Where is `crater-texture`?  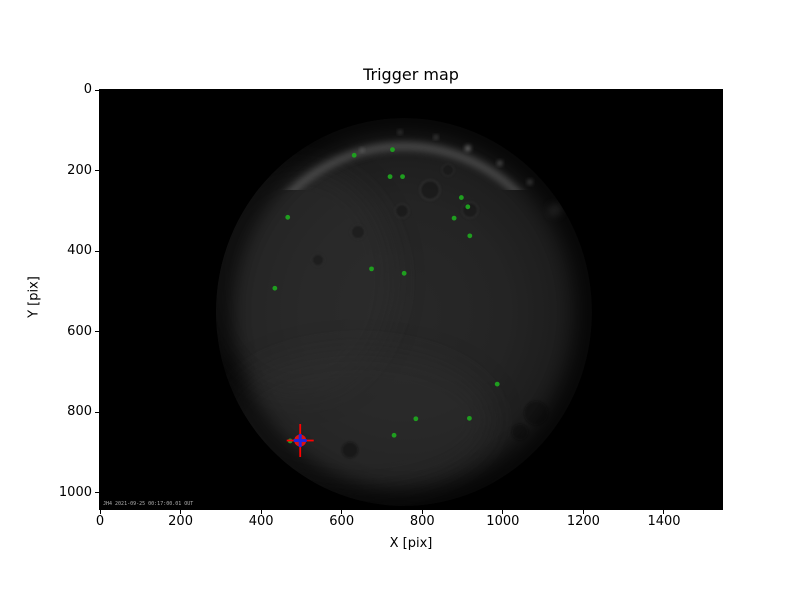
crater-texture is located at coordinates (429, 310).